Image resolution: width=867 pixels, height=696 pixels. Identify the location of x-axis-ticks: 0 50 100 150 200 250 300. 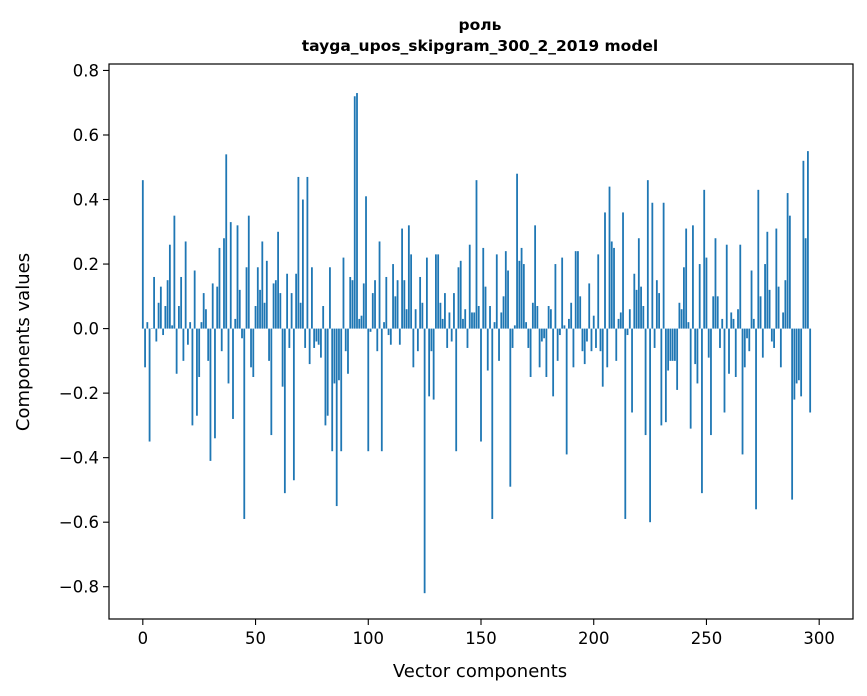
(486, 633).